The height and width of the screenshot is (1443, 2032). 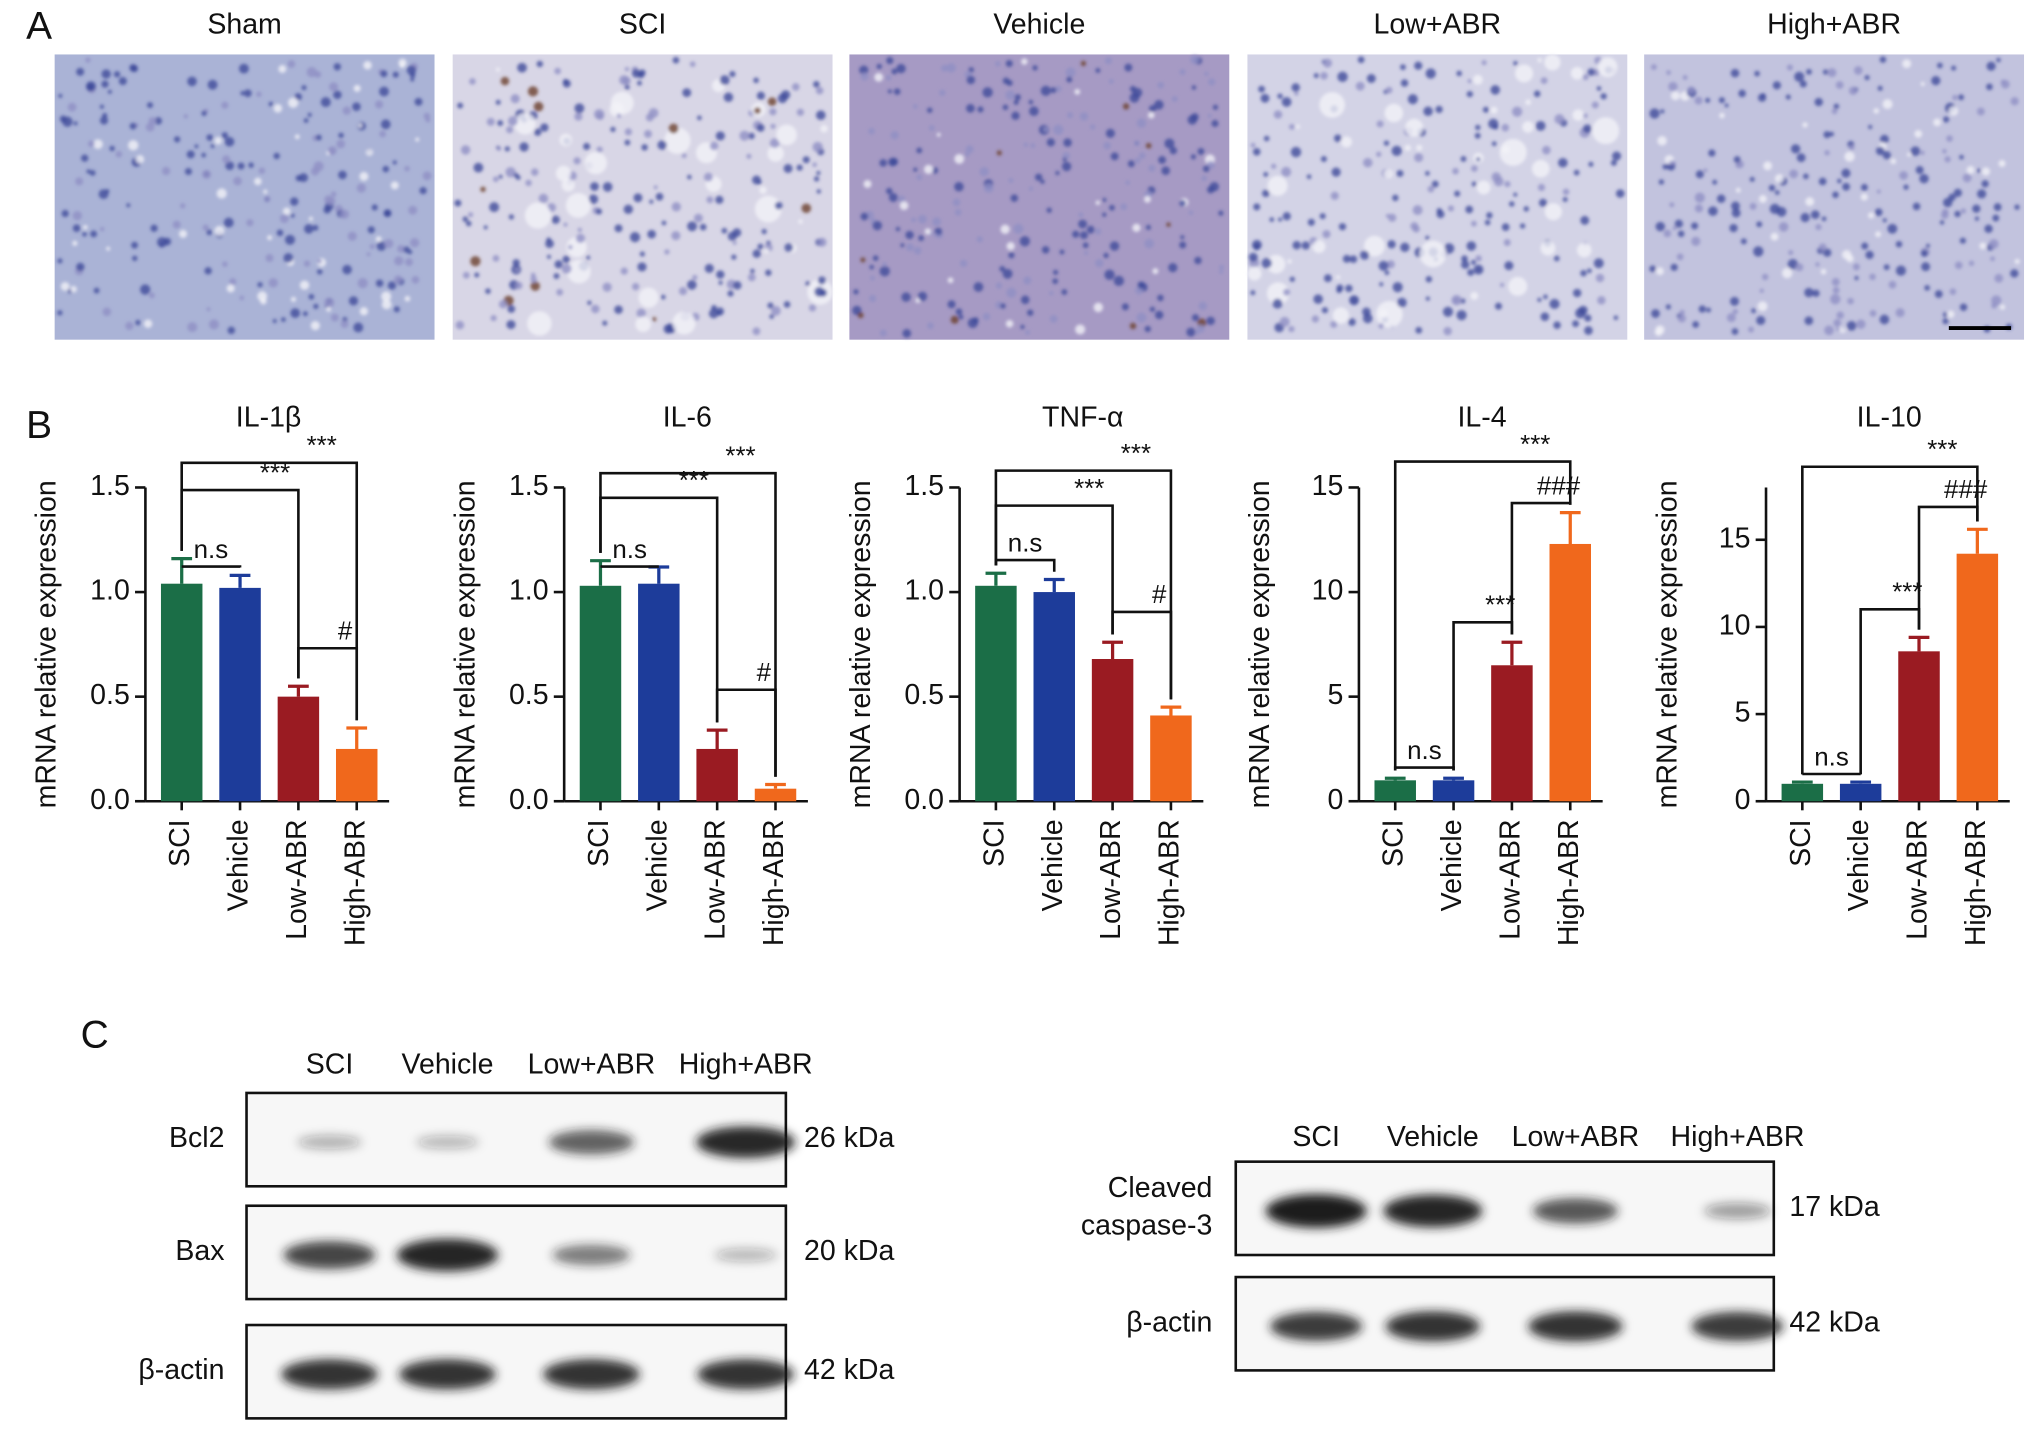 I want to click on y-tick-label: 0, so click(x=1743, y=800).